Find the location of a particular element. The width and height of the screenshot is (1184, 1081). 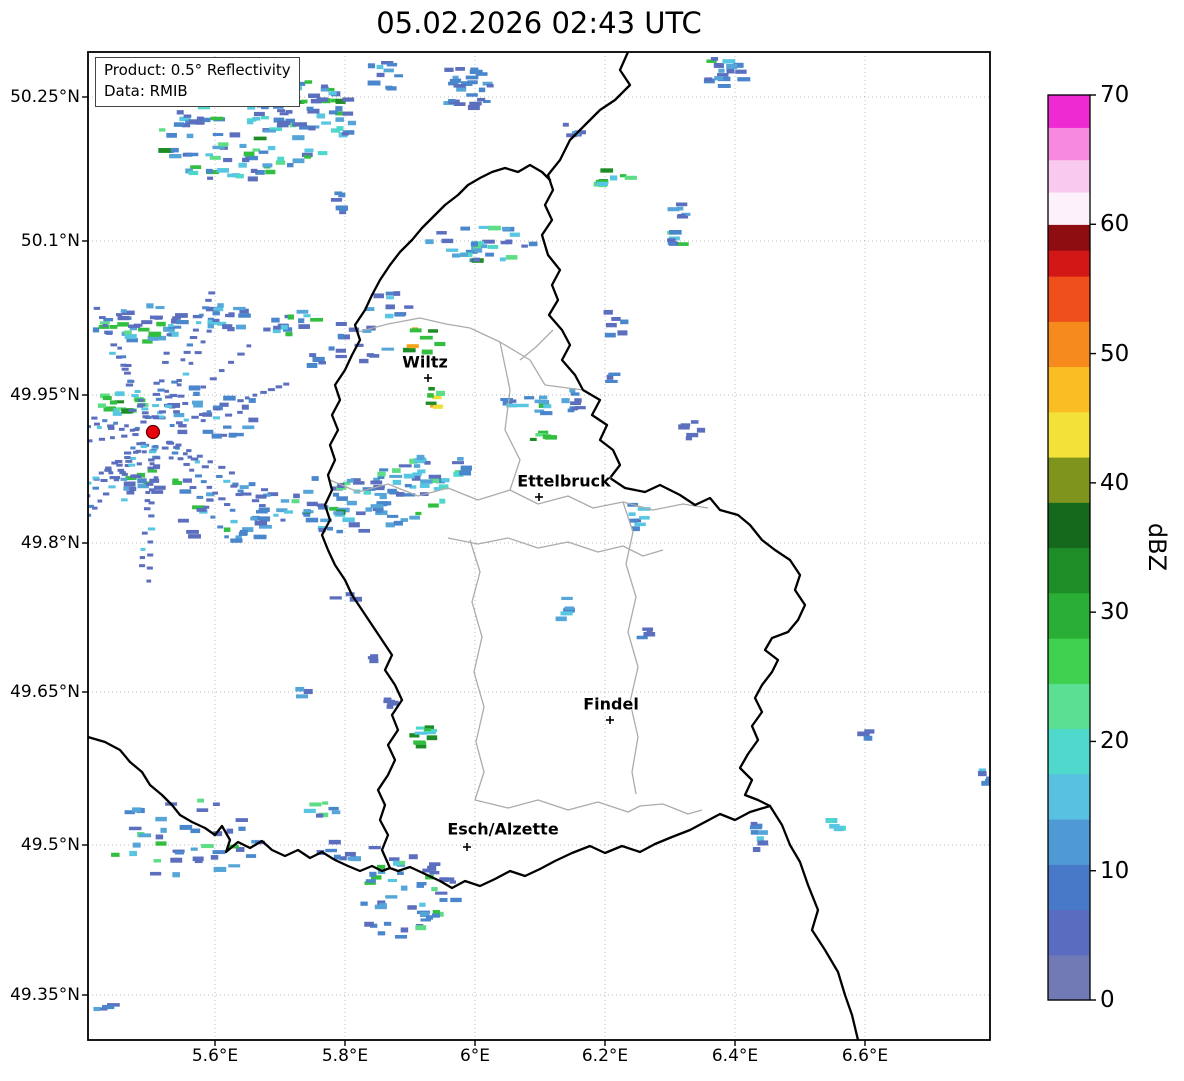

city-label-findel: Findel is located at coordinates (611, 704).